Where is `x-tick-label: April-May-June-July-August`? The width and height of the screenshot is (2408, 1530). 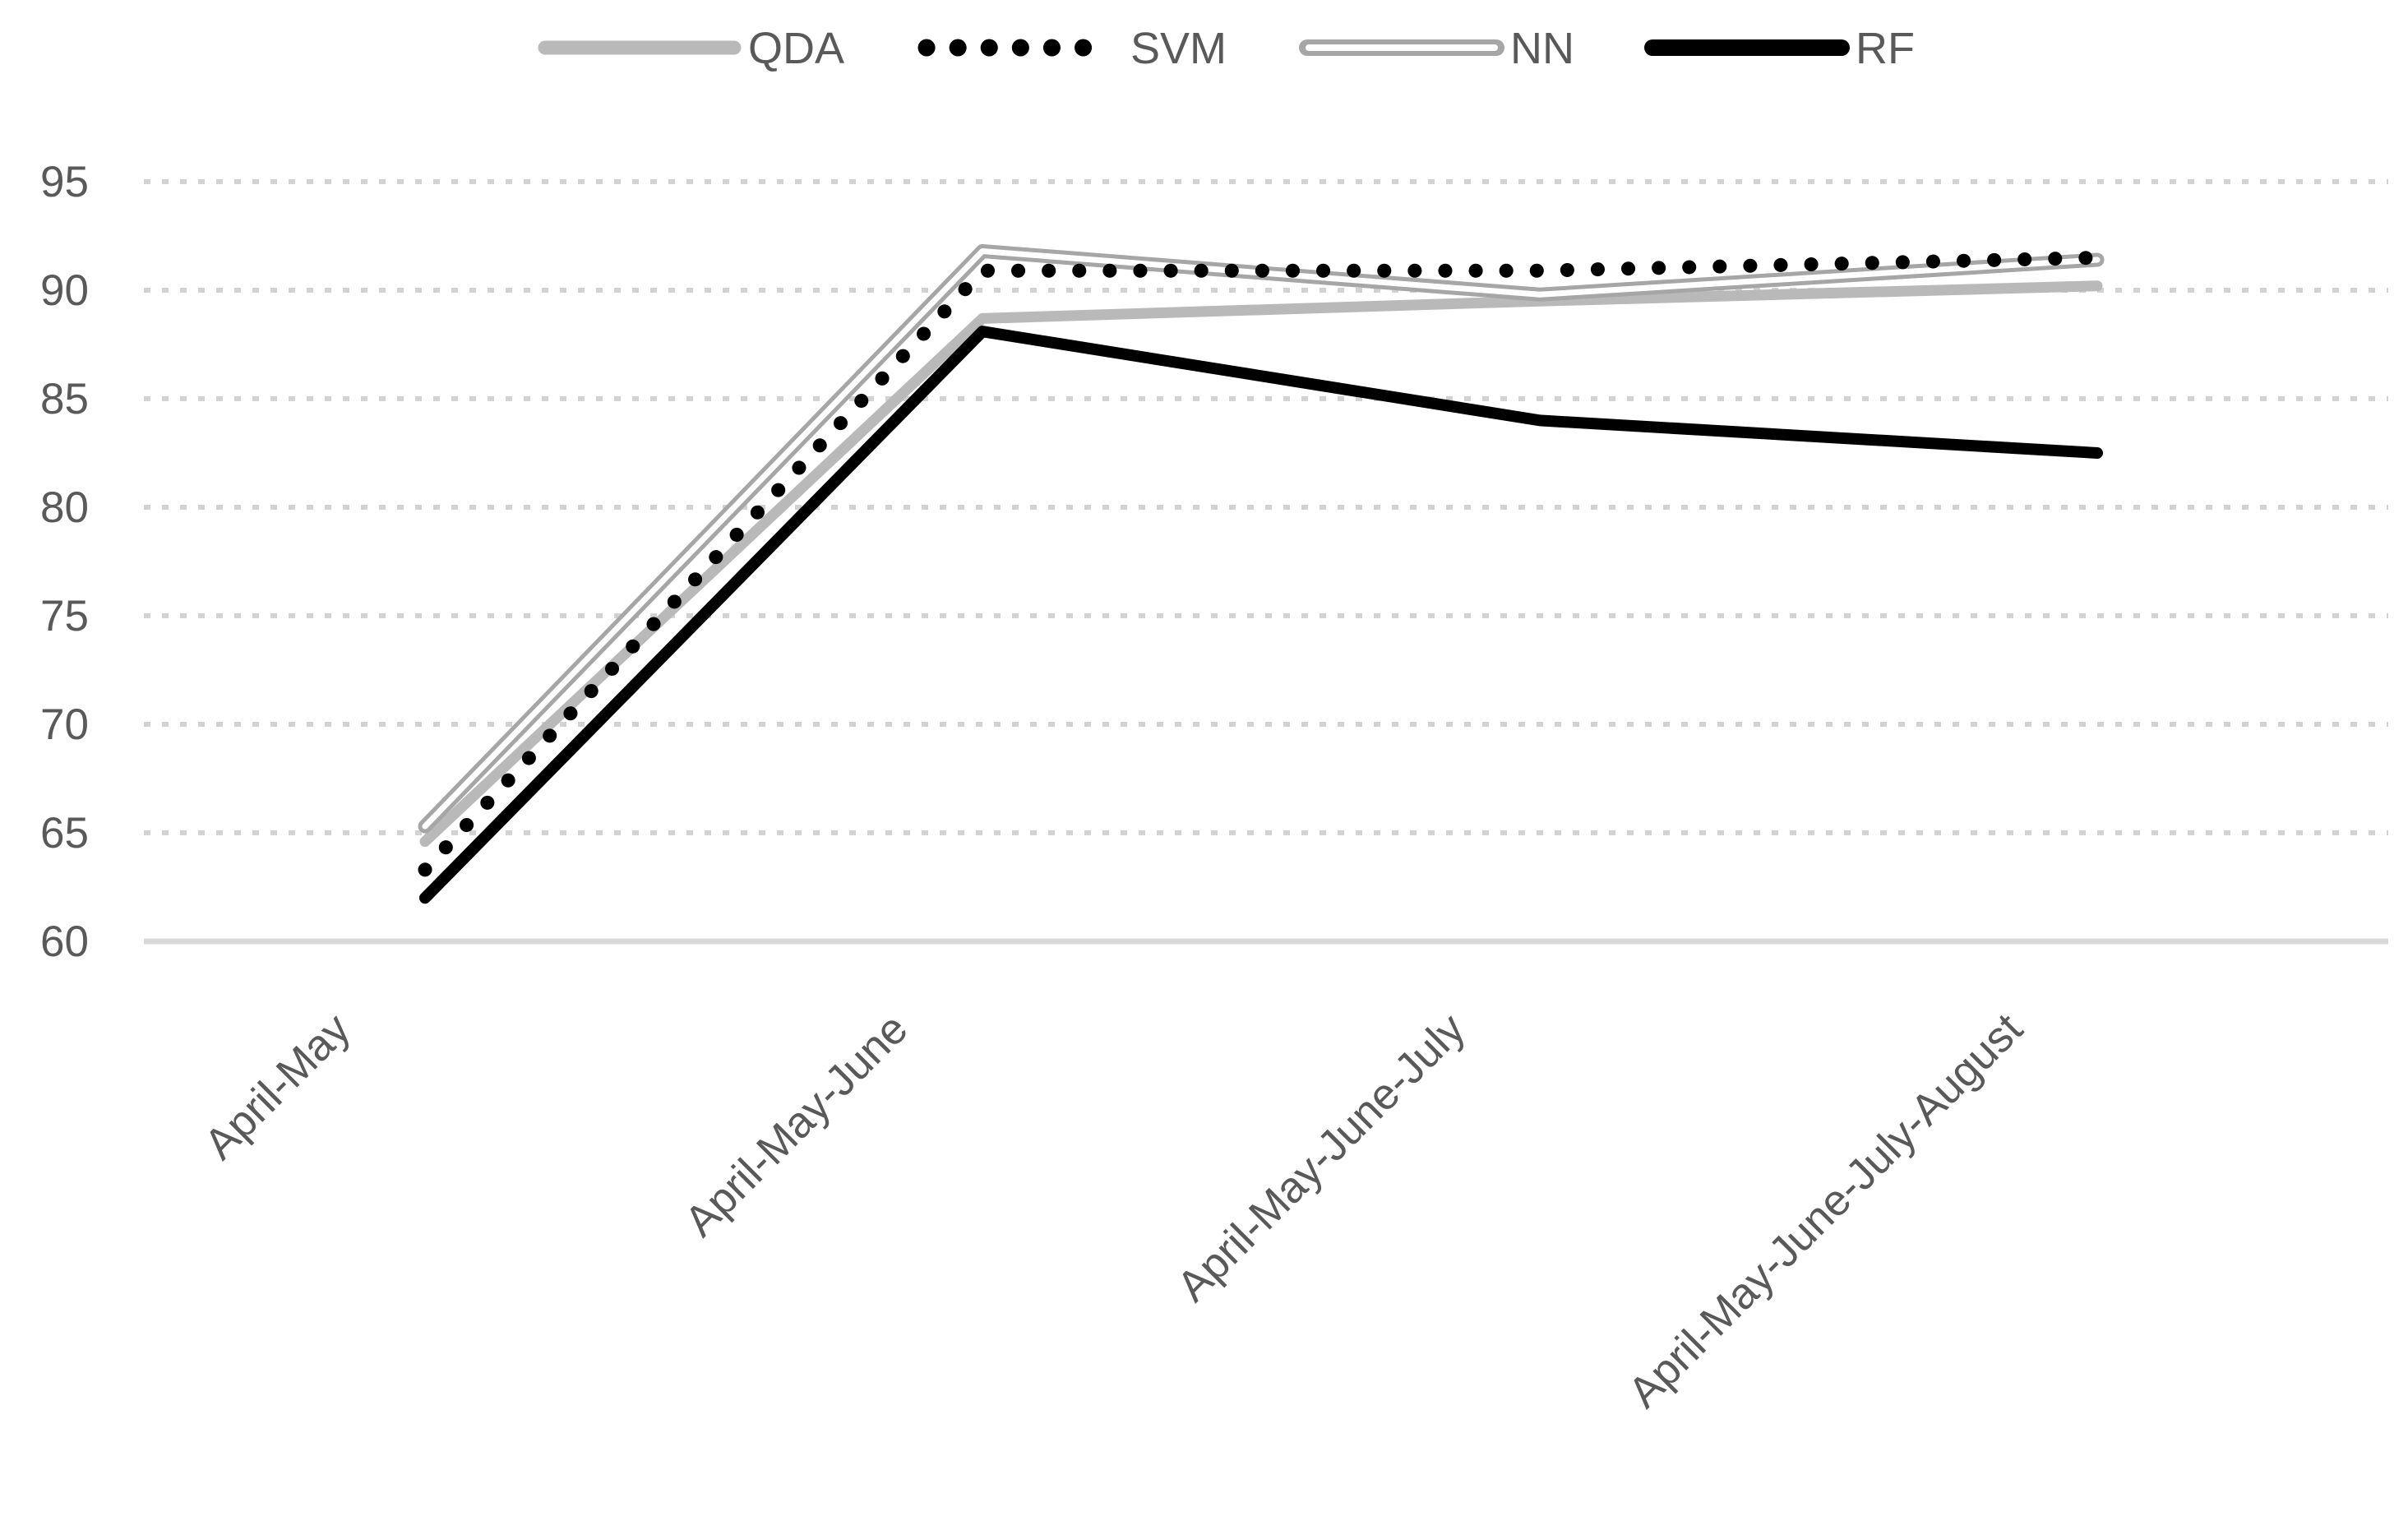
x-tick-label: April-May-June-July-August is located at coordinates (1825, 1211).